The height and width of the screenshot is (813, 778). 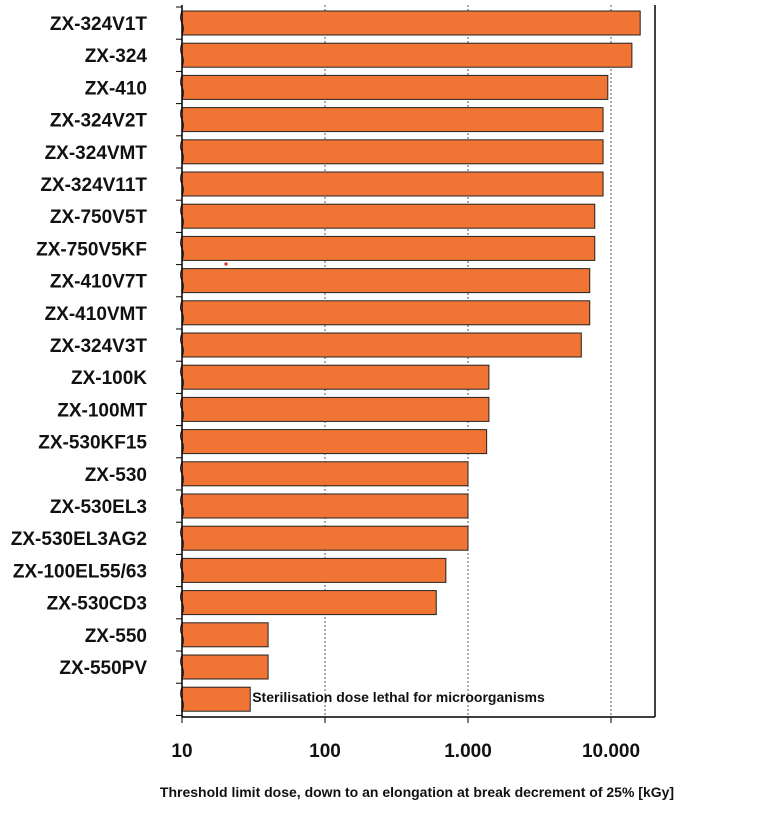 What do you see at coordinates (91, 249) in the screenshot?
I see `category-label: ZX-750V5KF` at bounding box center [91, 249].